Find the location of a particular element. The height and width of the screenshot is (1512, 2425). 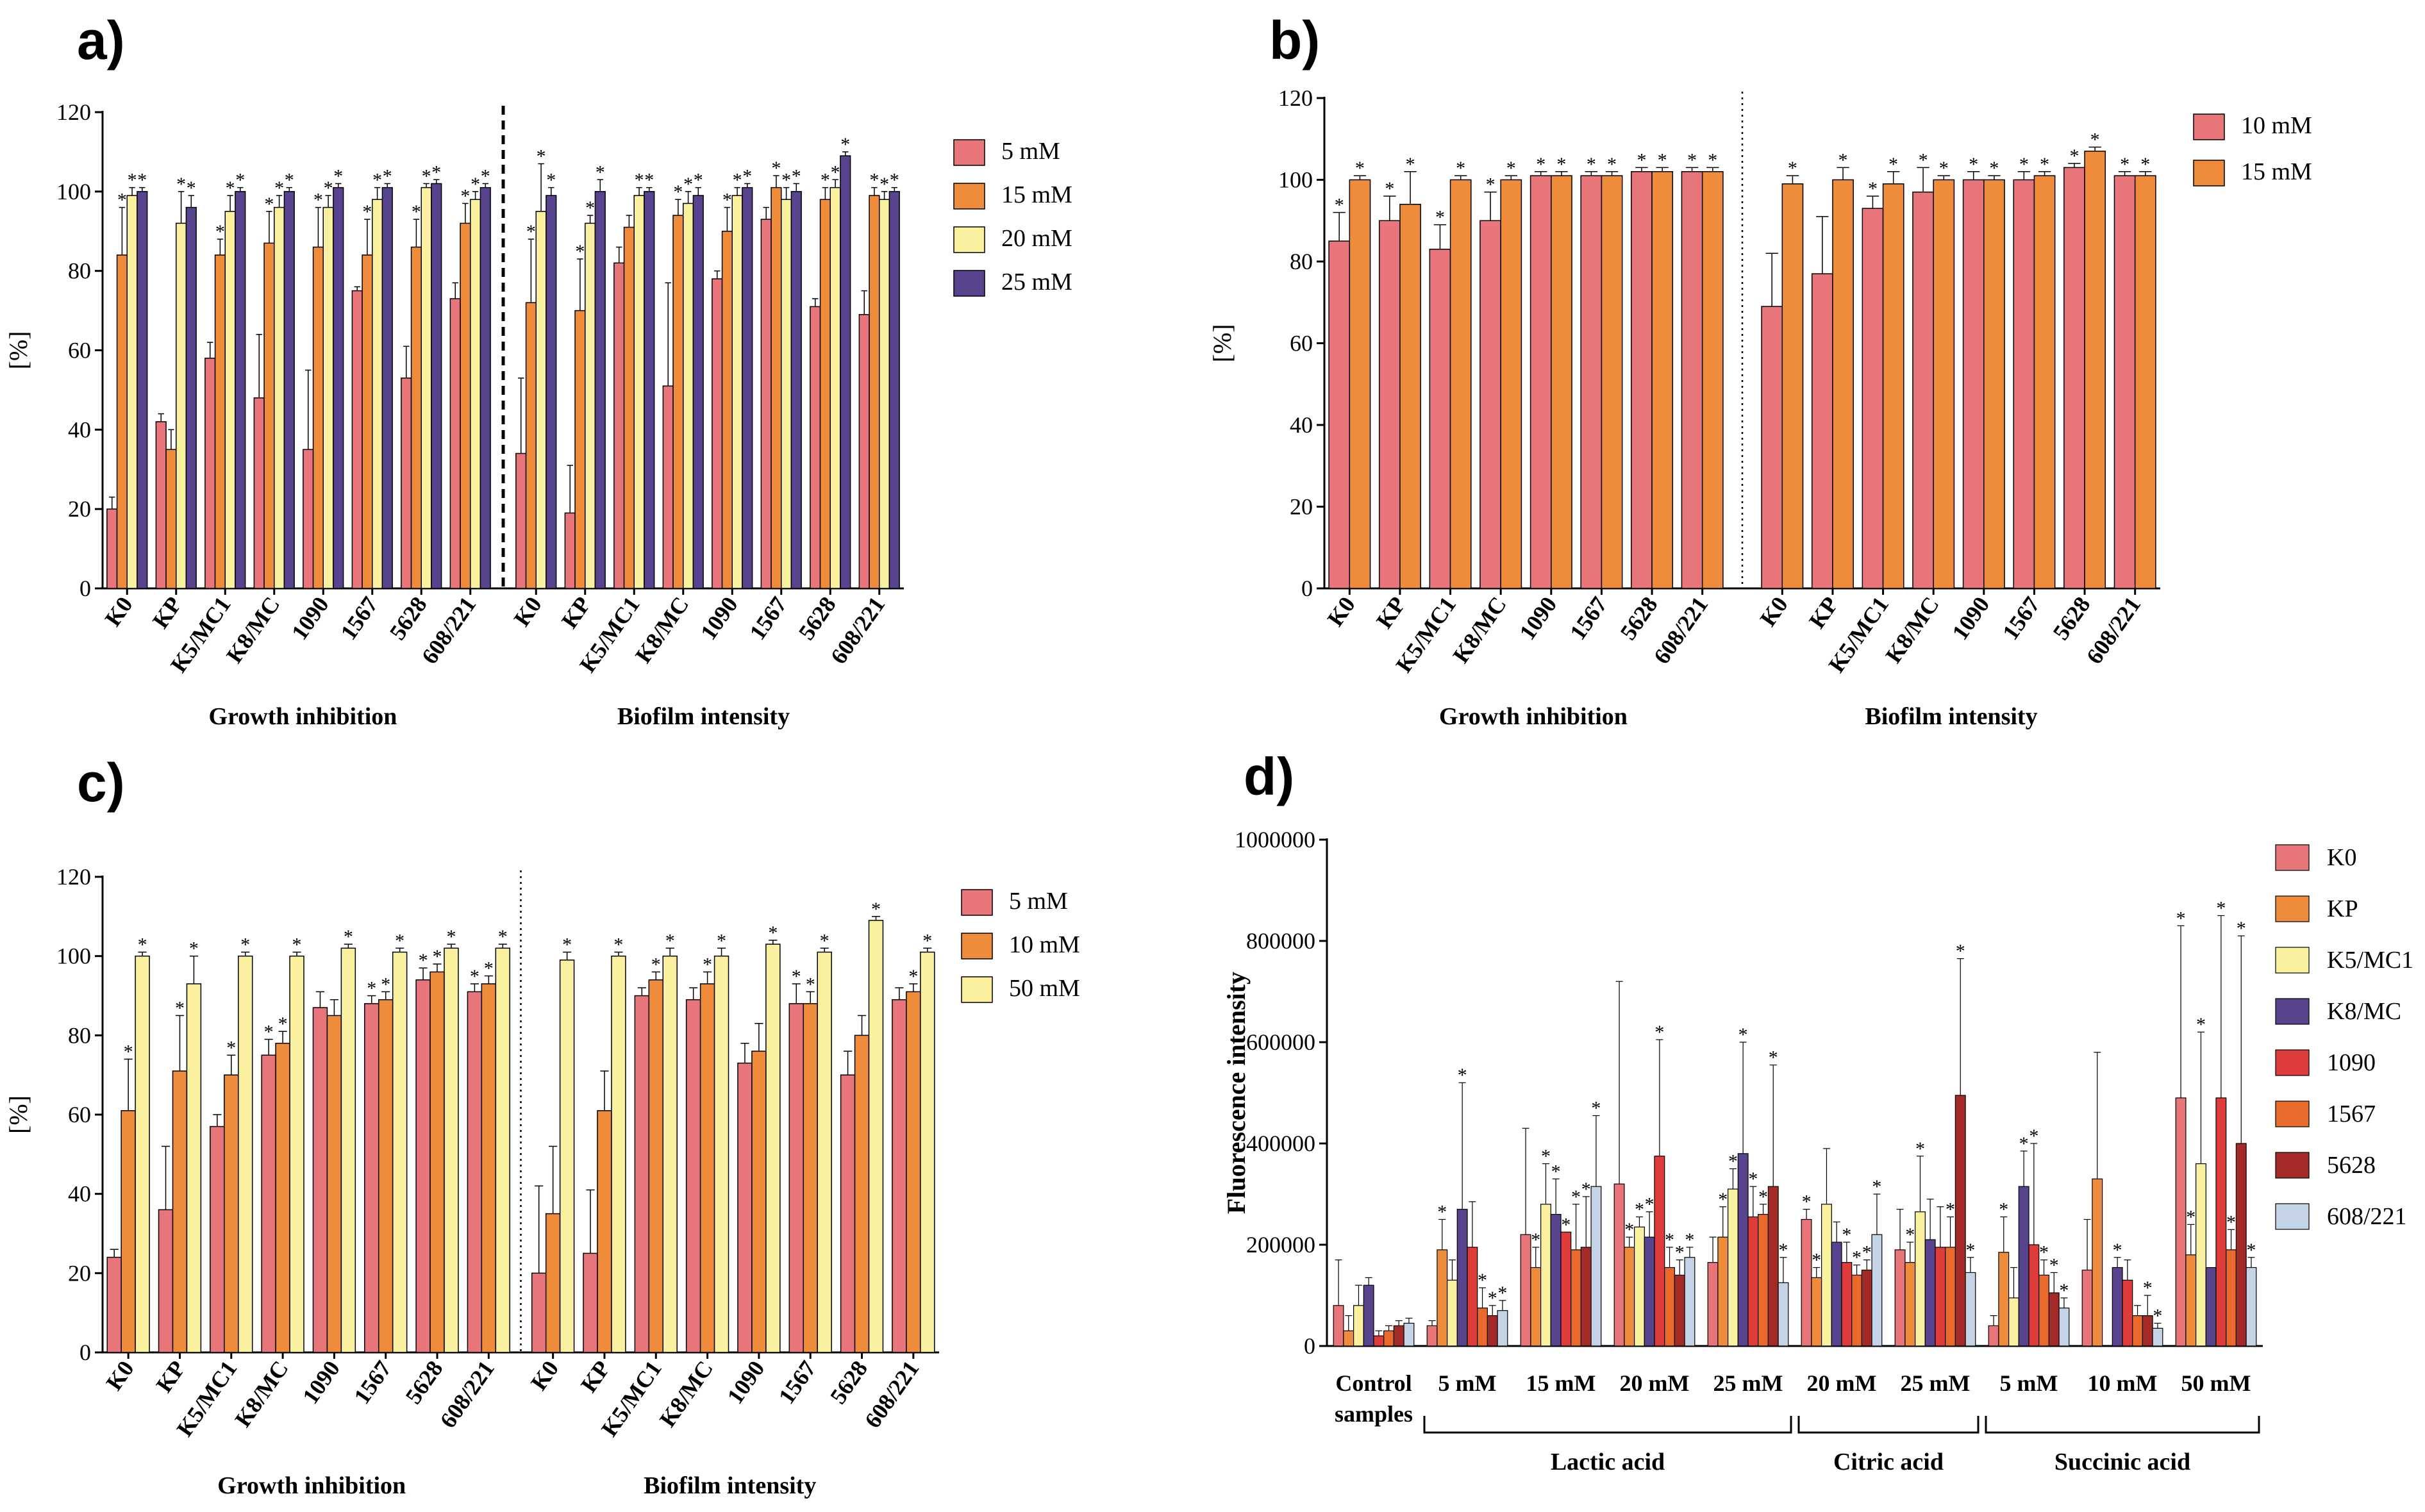

x-tick-label: K8/MC is located at coordinates (686, 1394).